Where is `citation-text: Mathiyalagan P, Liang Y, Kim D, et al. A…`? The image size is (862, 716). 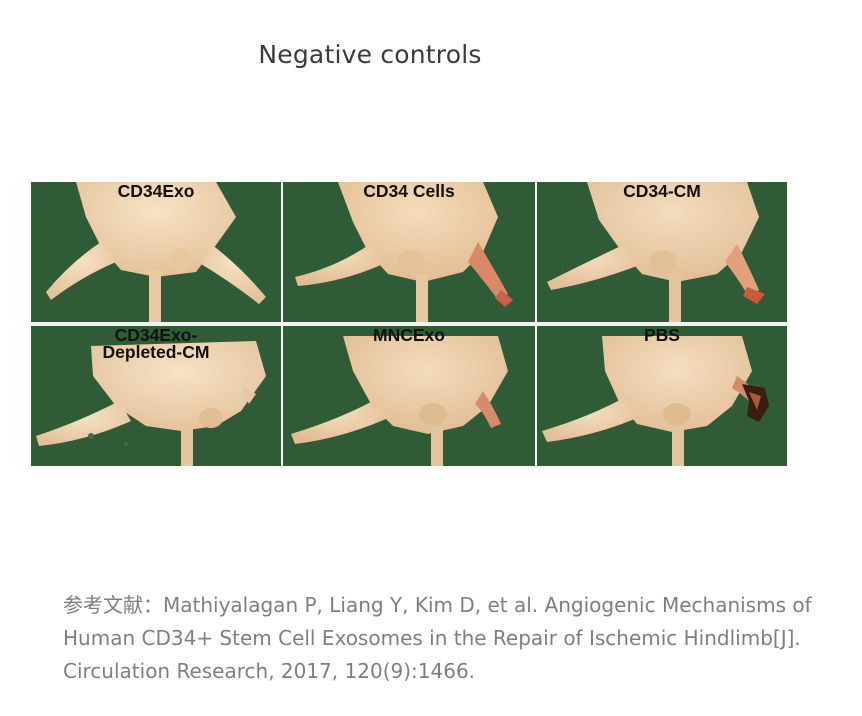
citation-text: Mathiyalagan P, Liang Y, Kim D, et al. A… is located at coordinates (437, 638).